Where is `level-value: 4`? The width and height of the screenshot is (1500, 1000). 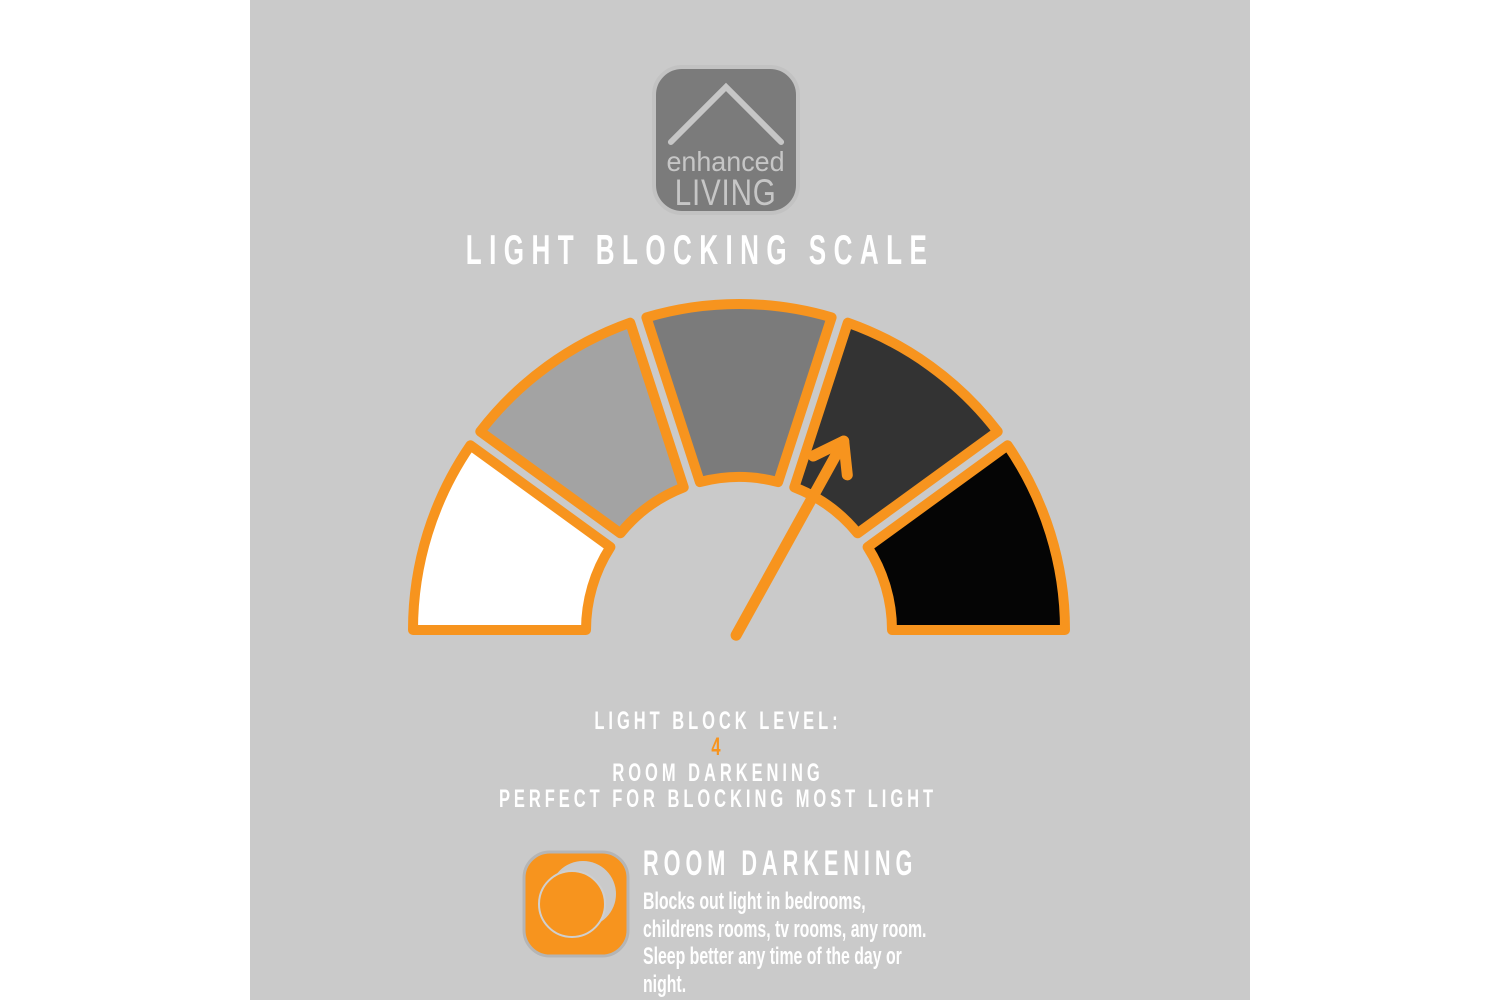
level-value: 4 is located at coordinates (718, 747).